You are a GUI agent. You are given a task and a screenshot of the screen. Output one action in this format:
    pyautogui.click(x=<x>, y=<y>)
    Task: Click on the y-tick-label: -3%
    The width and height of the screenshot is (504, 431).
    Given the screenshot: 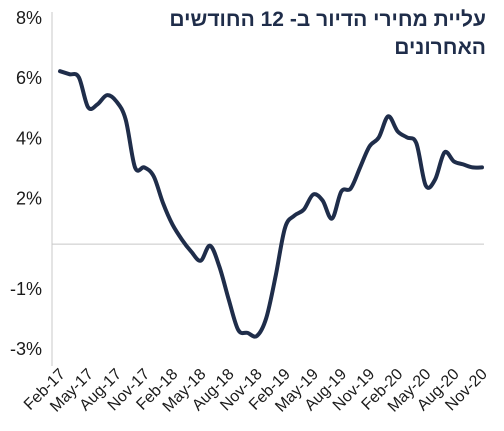 What is the action you would take?
    pyautogui.click(x=26, y=349)
    